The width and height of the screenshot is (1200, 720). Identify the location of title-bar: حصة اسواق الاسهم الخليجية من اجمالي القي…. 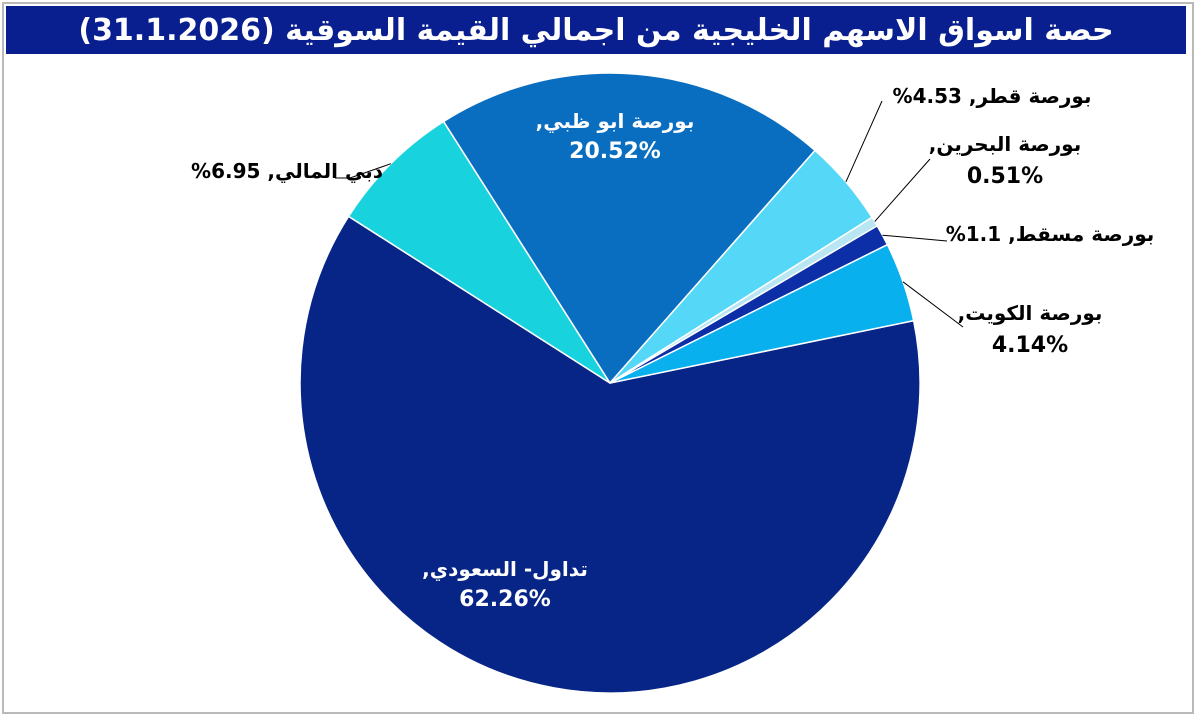
(596, 30).